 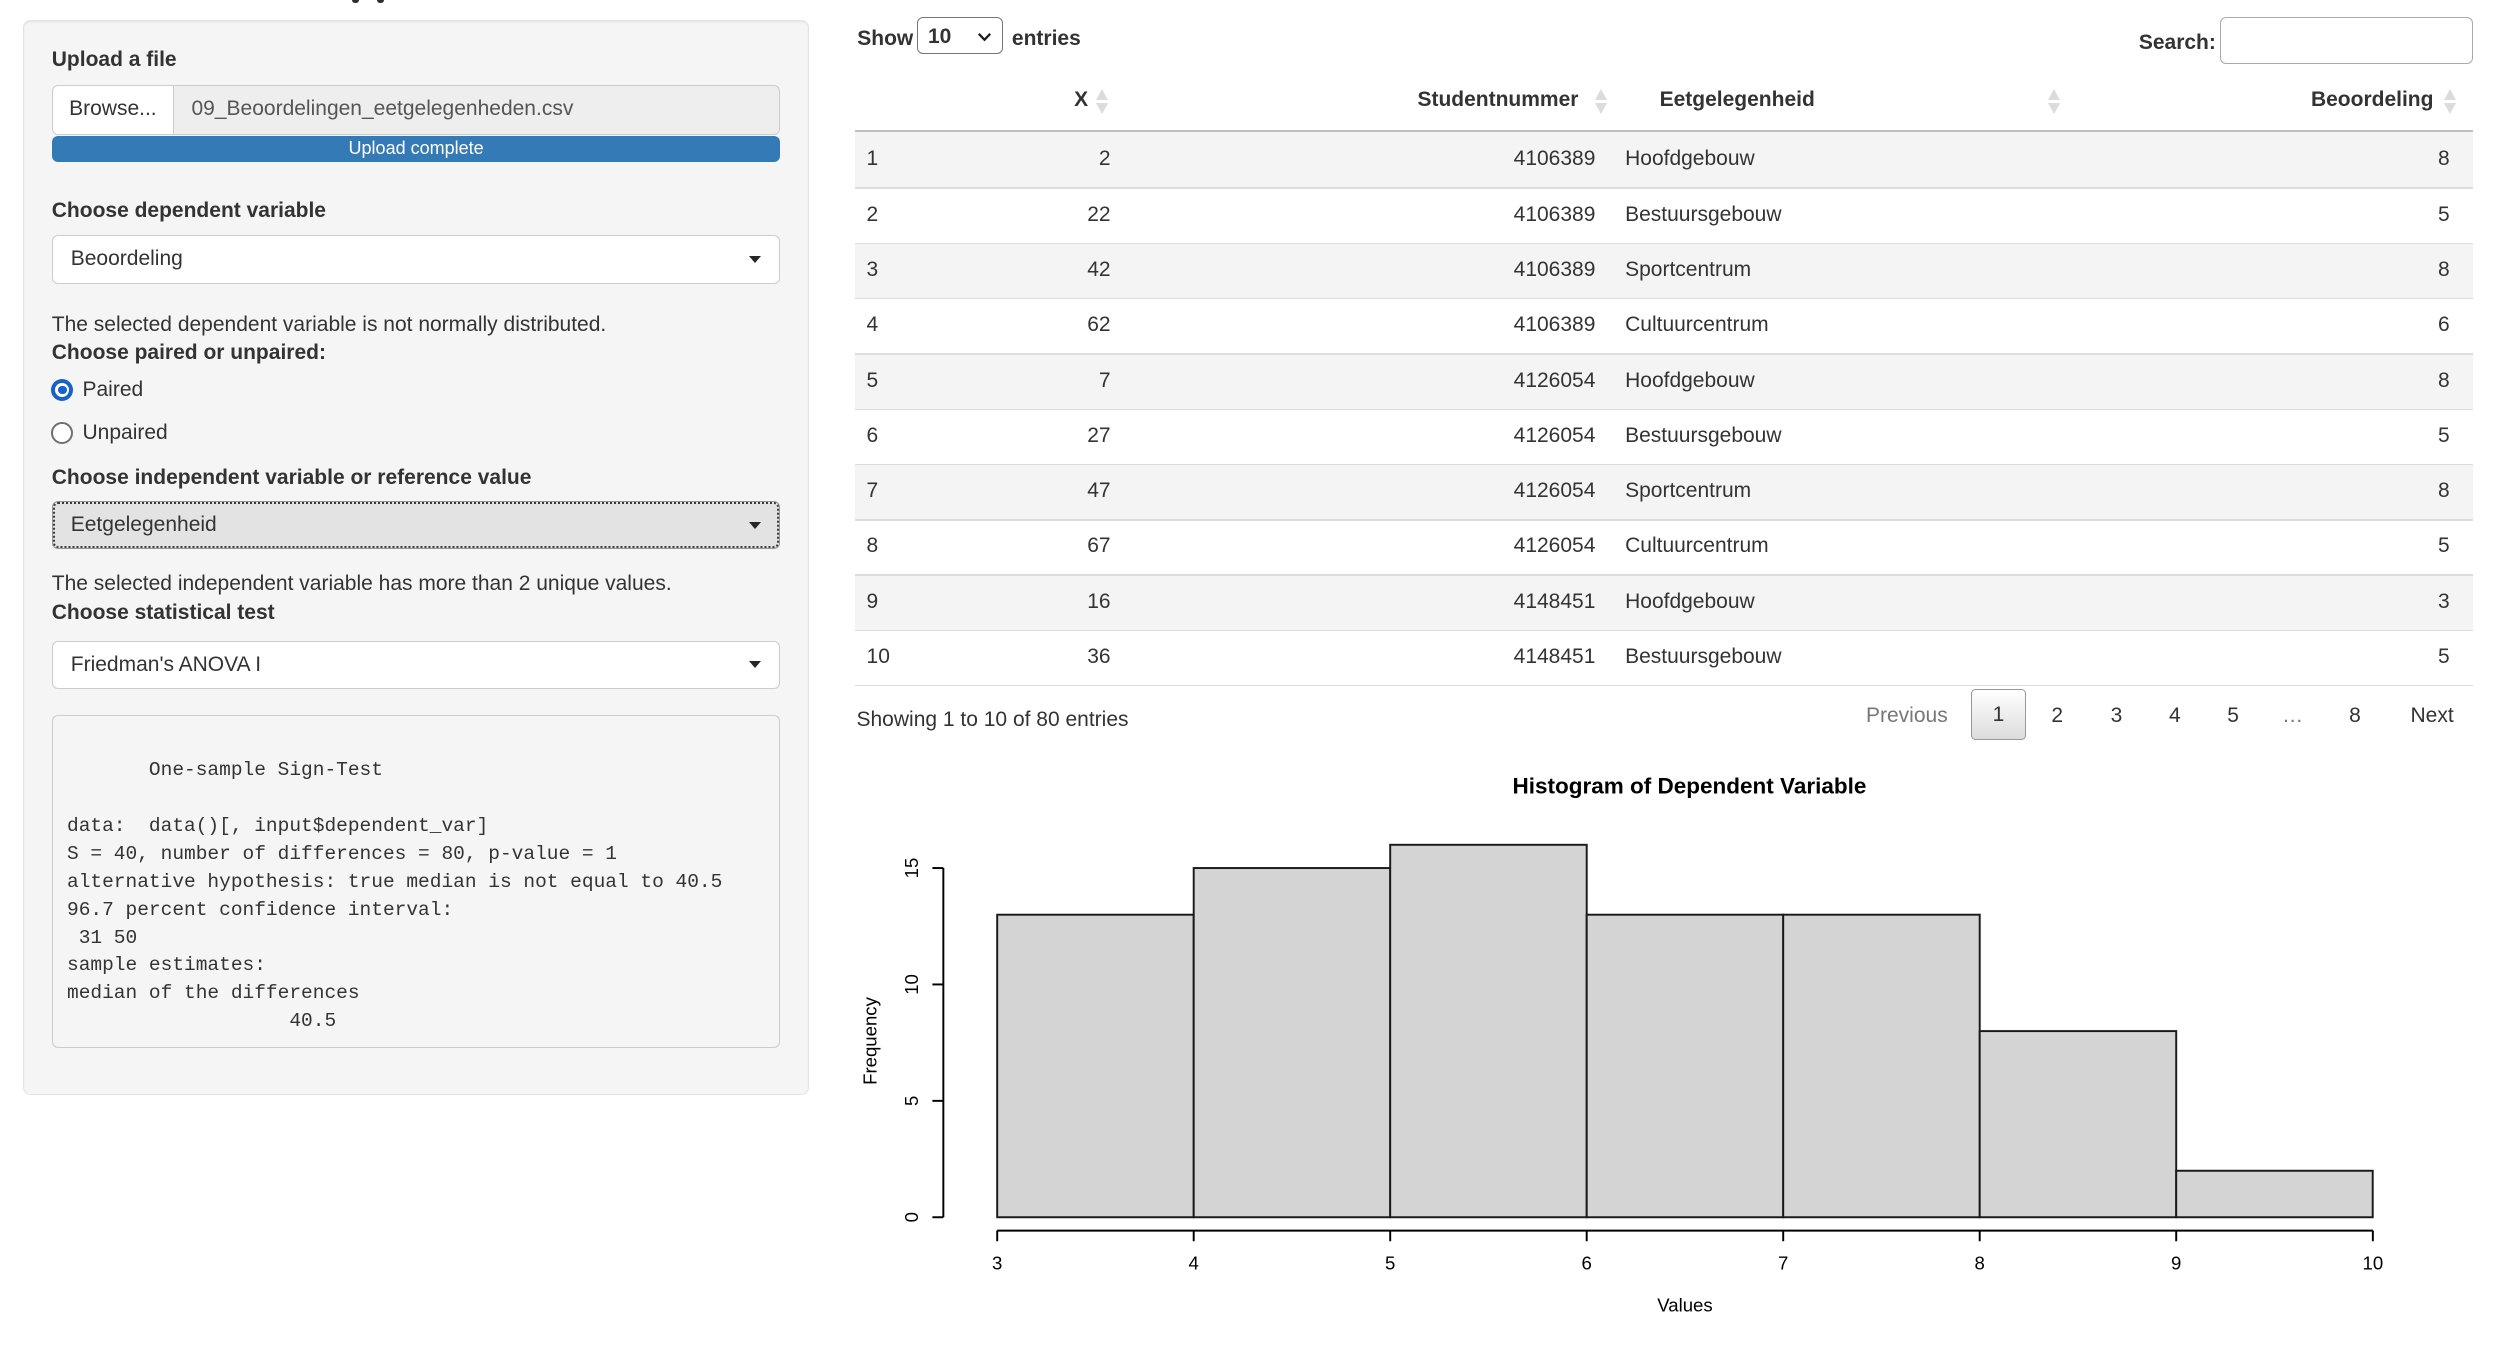 What do you see at coordinates (1783, 1262) in the screenshot?
I see `svg-text: 7` at bounding box center [1783, 1262].